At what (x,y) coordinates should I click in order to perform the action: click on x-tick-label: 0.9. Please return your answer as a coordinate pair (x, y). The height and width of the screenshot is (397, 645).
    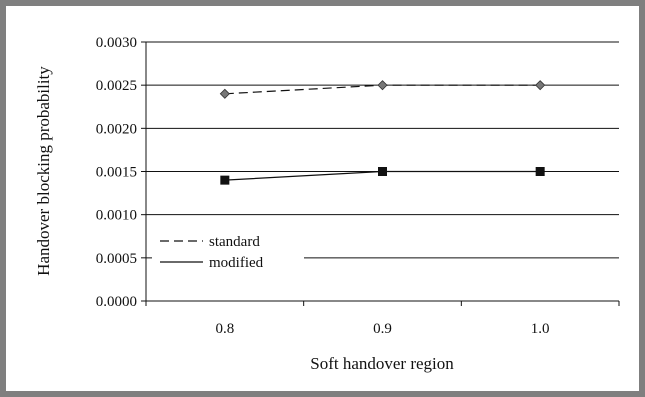
    Looking at the image, I should click on (382, 329).